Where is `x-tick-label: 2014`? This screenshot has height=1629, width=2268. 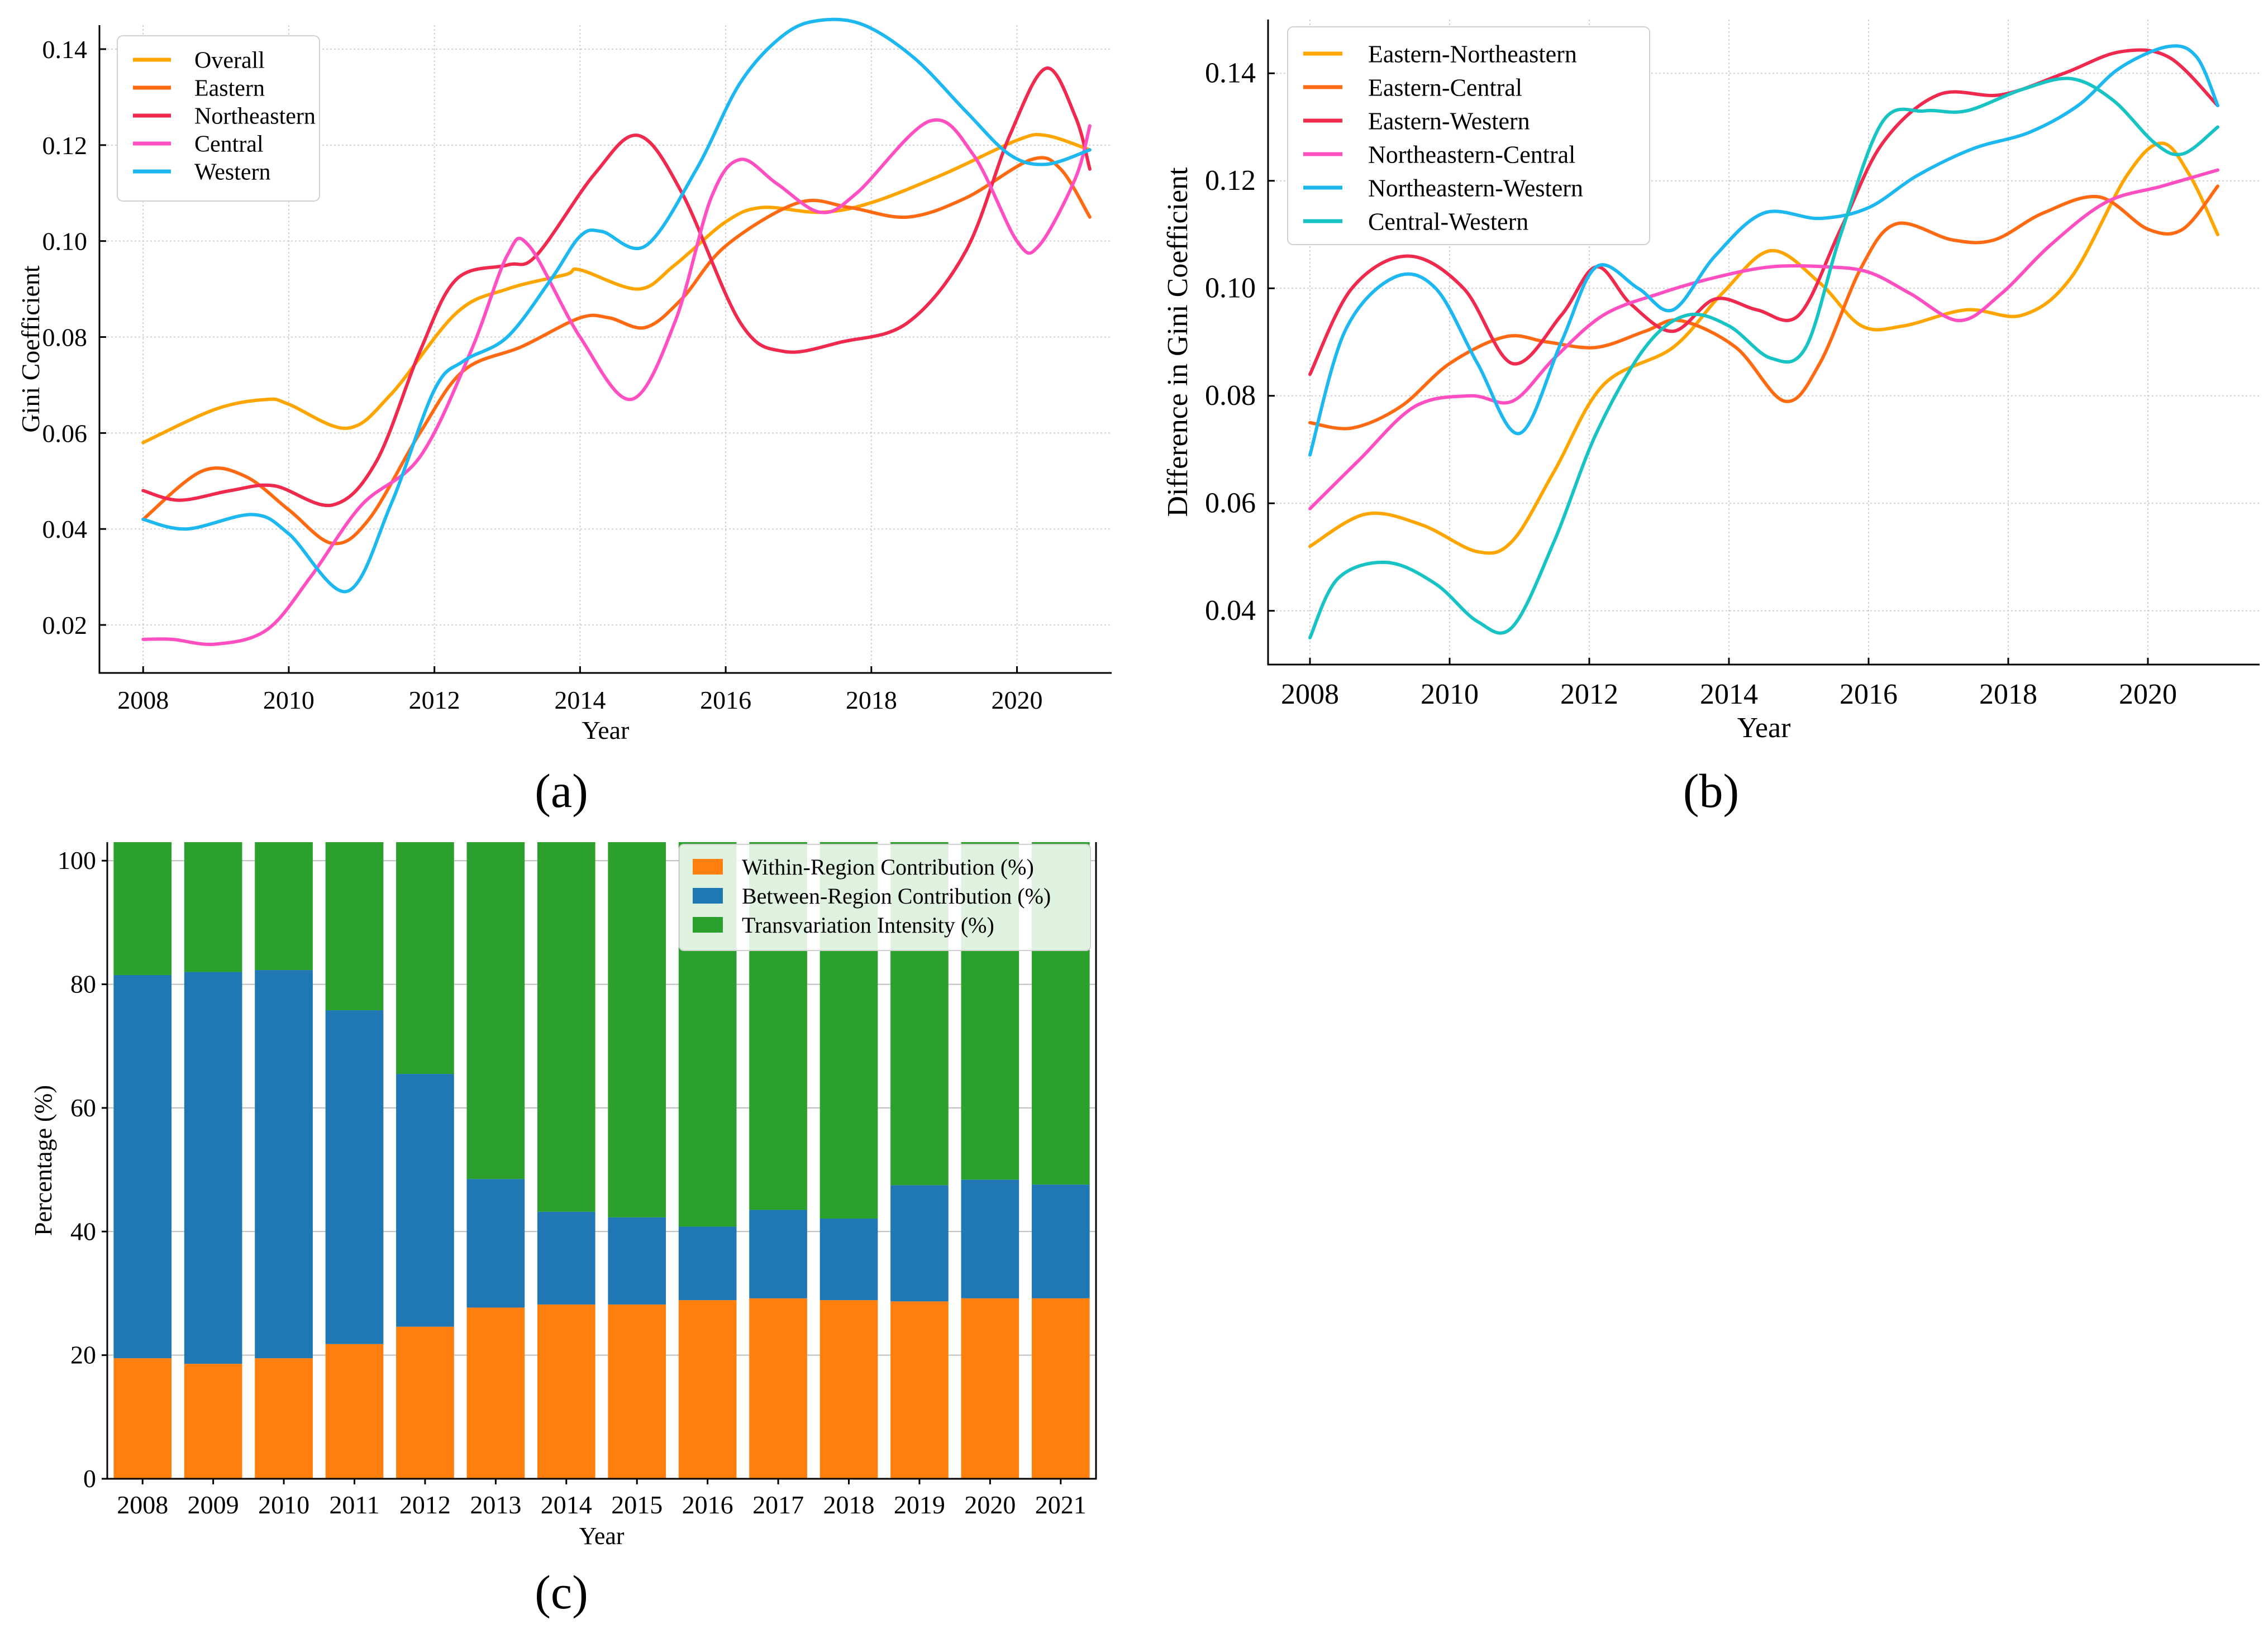 x-tick-label: 2014 is located at coordinates (580, 700).